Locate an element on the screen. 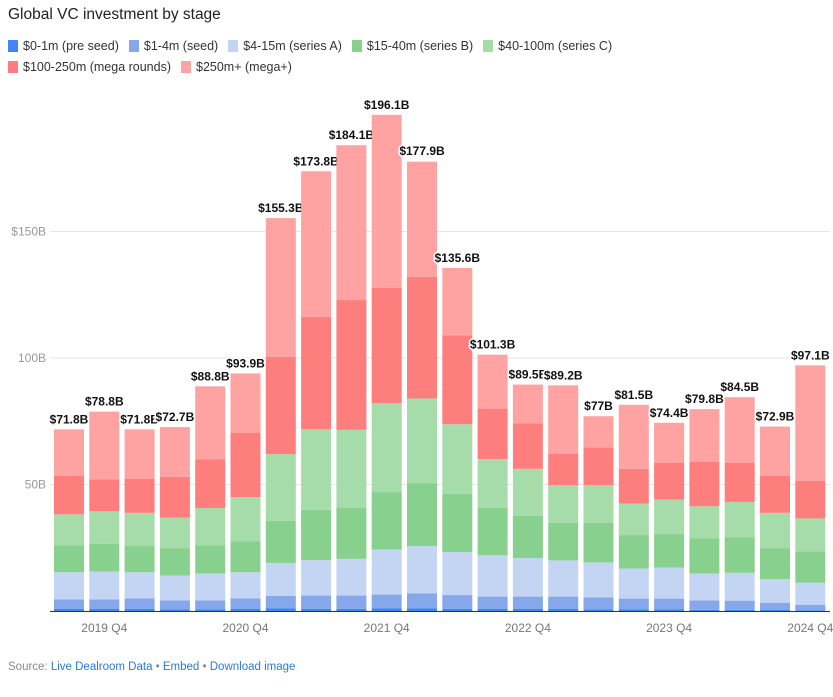 The image size is (833, 697). y-tick-label: 50B is located at coordinates (35, 485).